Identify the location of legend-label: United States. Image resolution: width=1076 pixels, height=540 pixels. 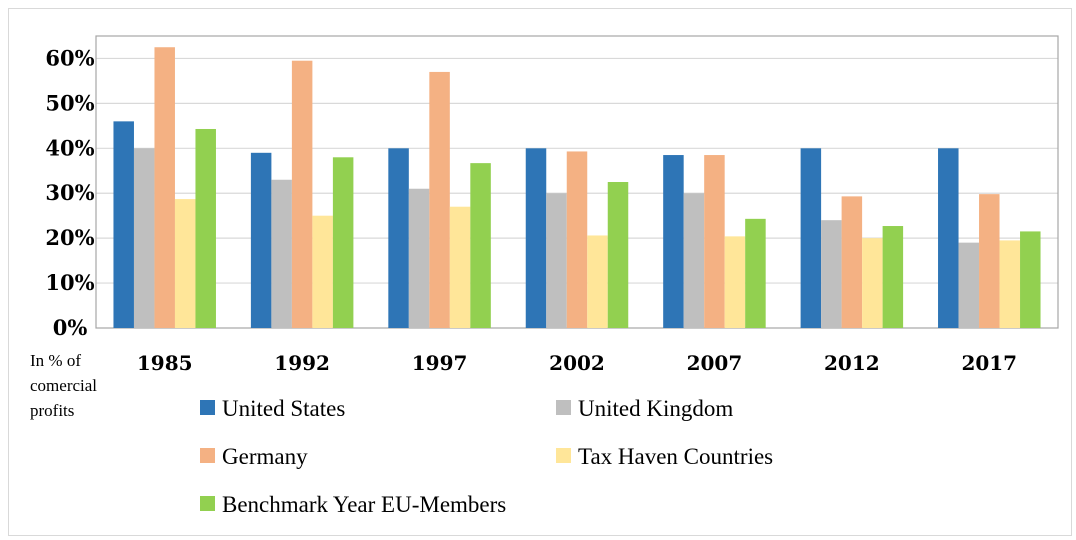
(283, 408).